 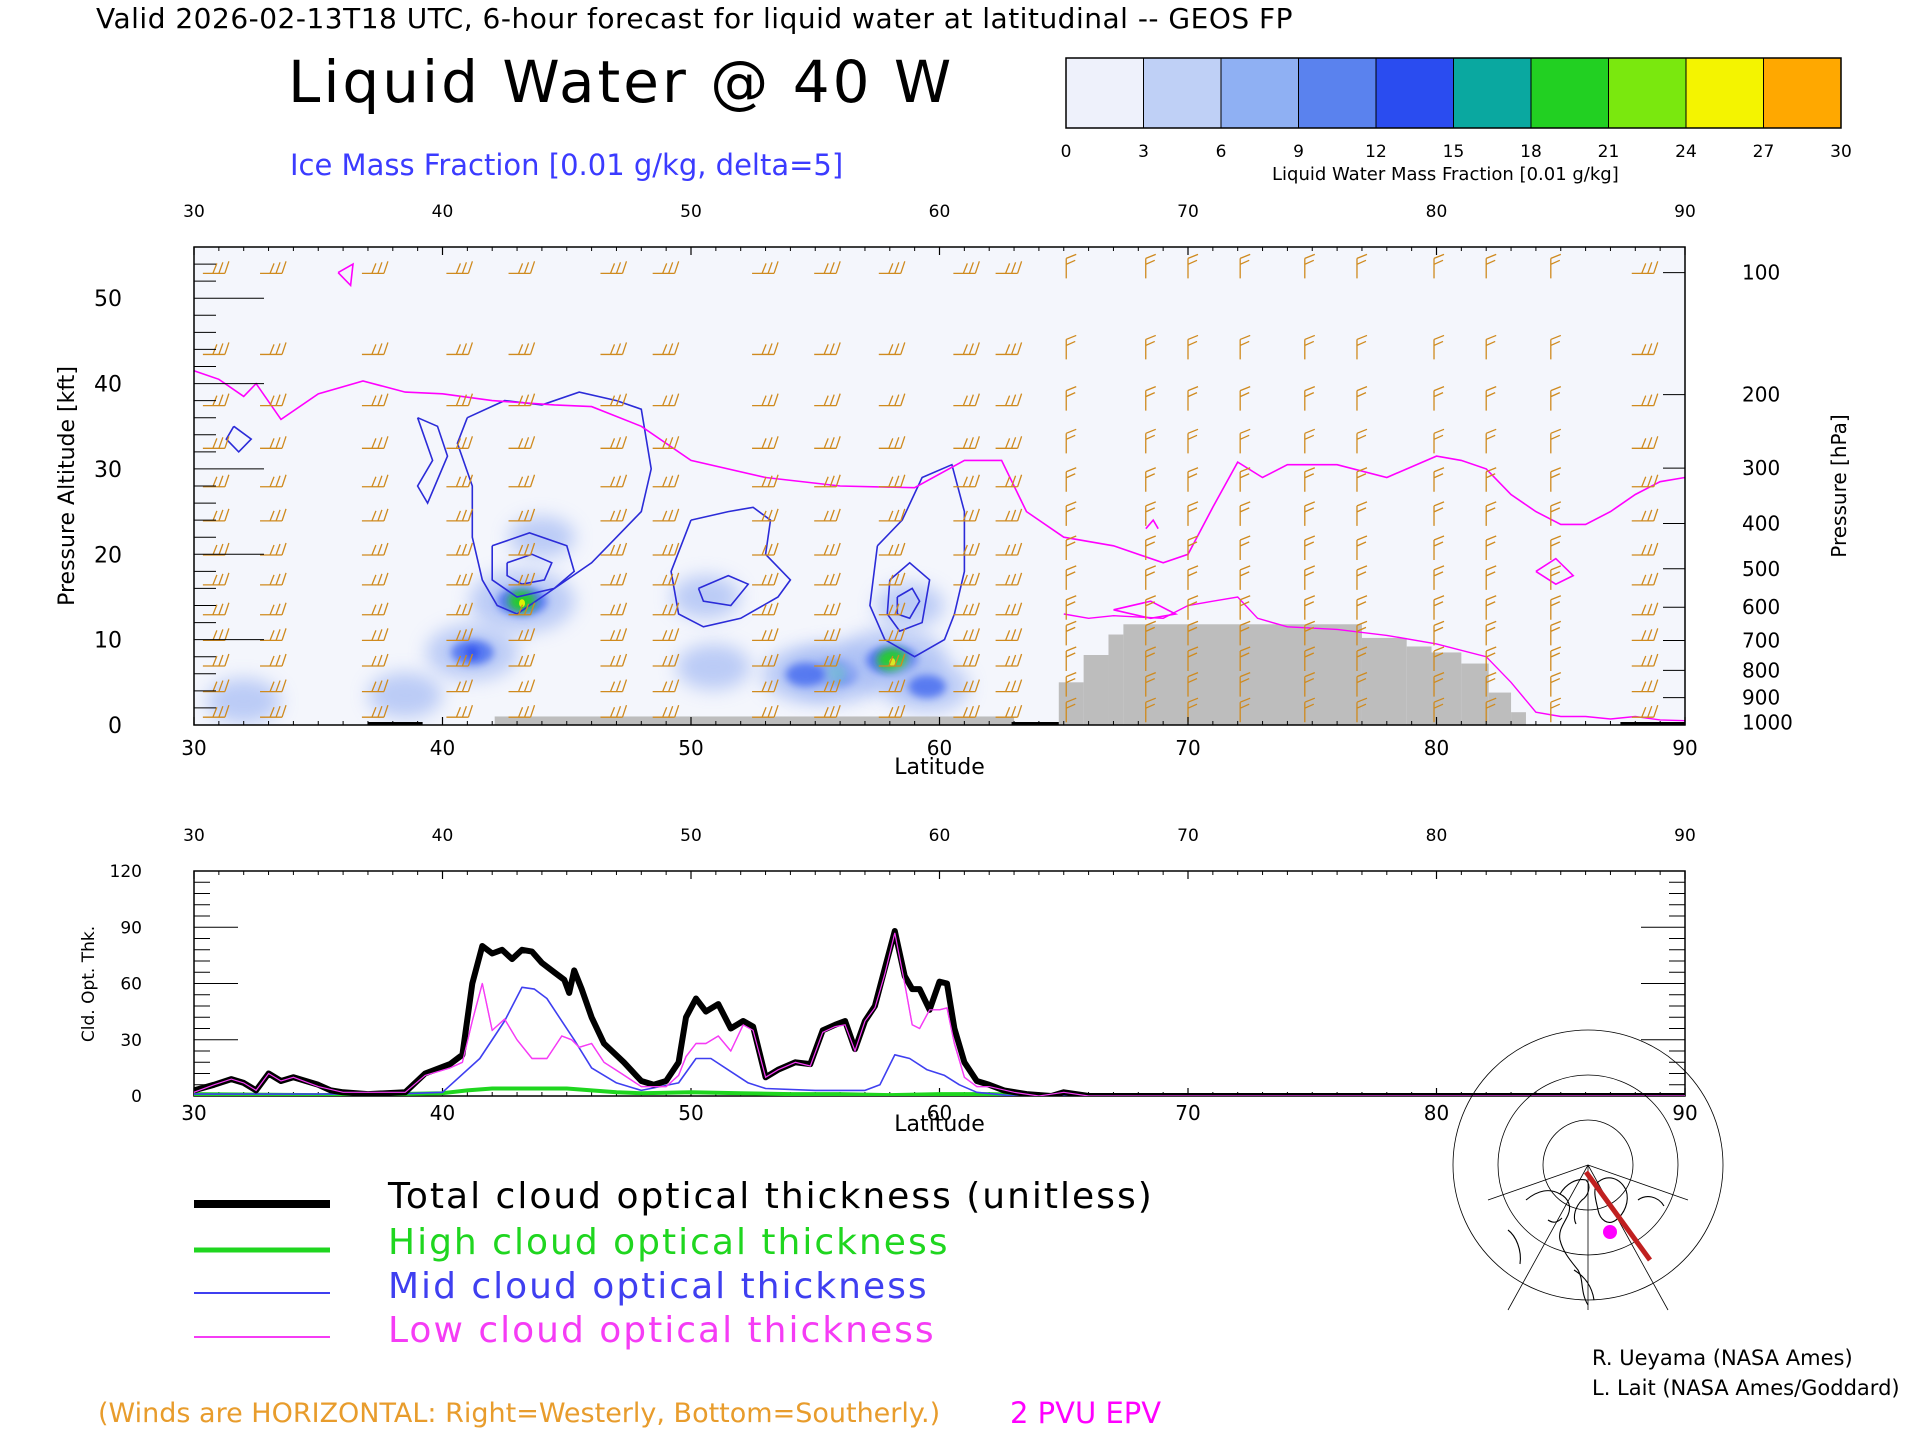 What do you see at coordinates (940, 212) in the screenshot?
I see `x-tick-label-top: 60` at bounding box center [940, 212].